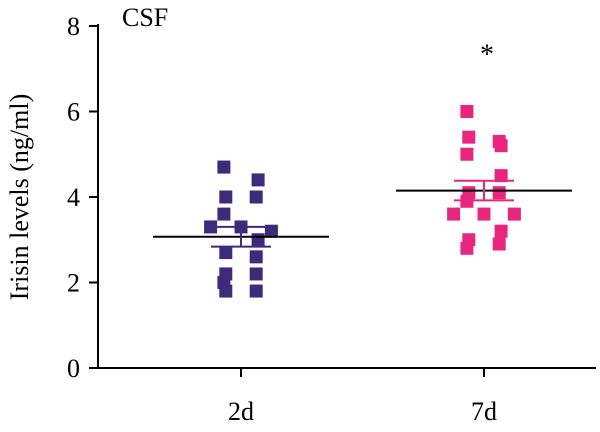 This screenshot has width=600, height=432. Describe the element at coordinates (73, 283) in the screenshot. I see `y-tick-label: 2` at that location.